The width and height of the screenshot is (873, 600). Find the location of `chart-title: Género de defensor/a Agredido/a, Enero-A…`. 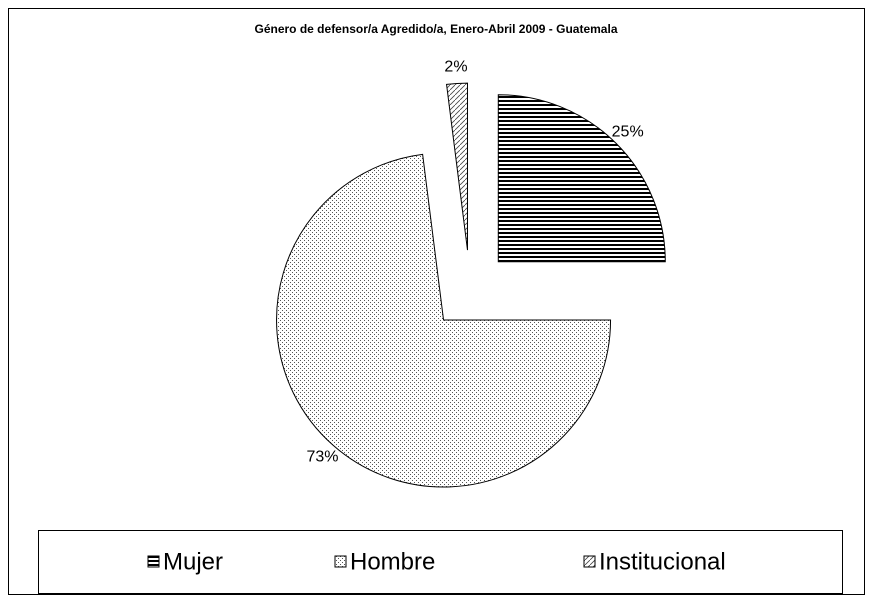

chart-title: Género de defensor/a Agredido/a, Enero-A… is located at coordinates (436, 29).